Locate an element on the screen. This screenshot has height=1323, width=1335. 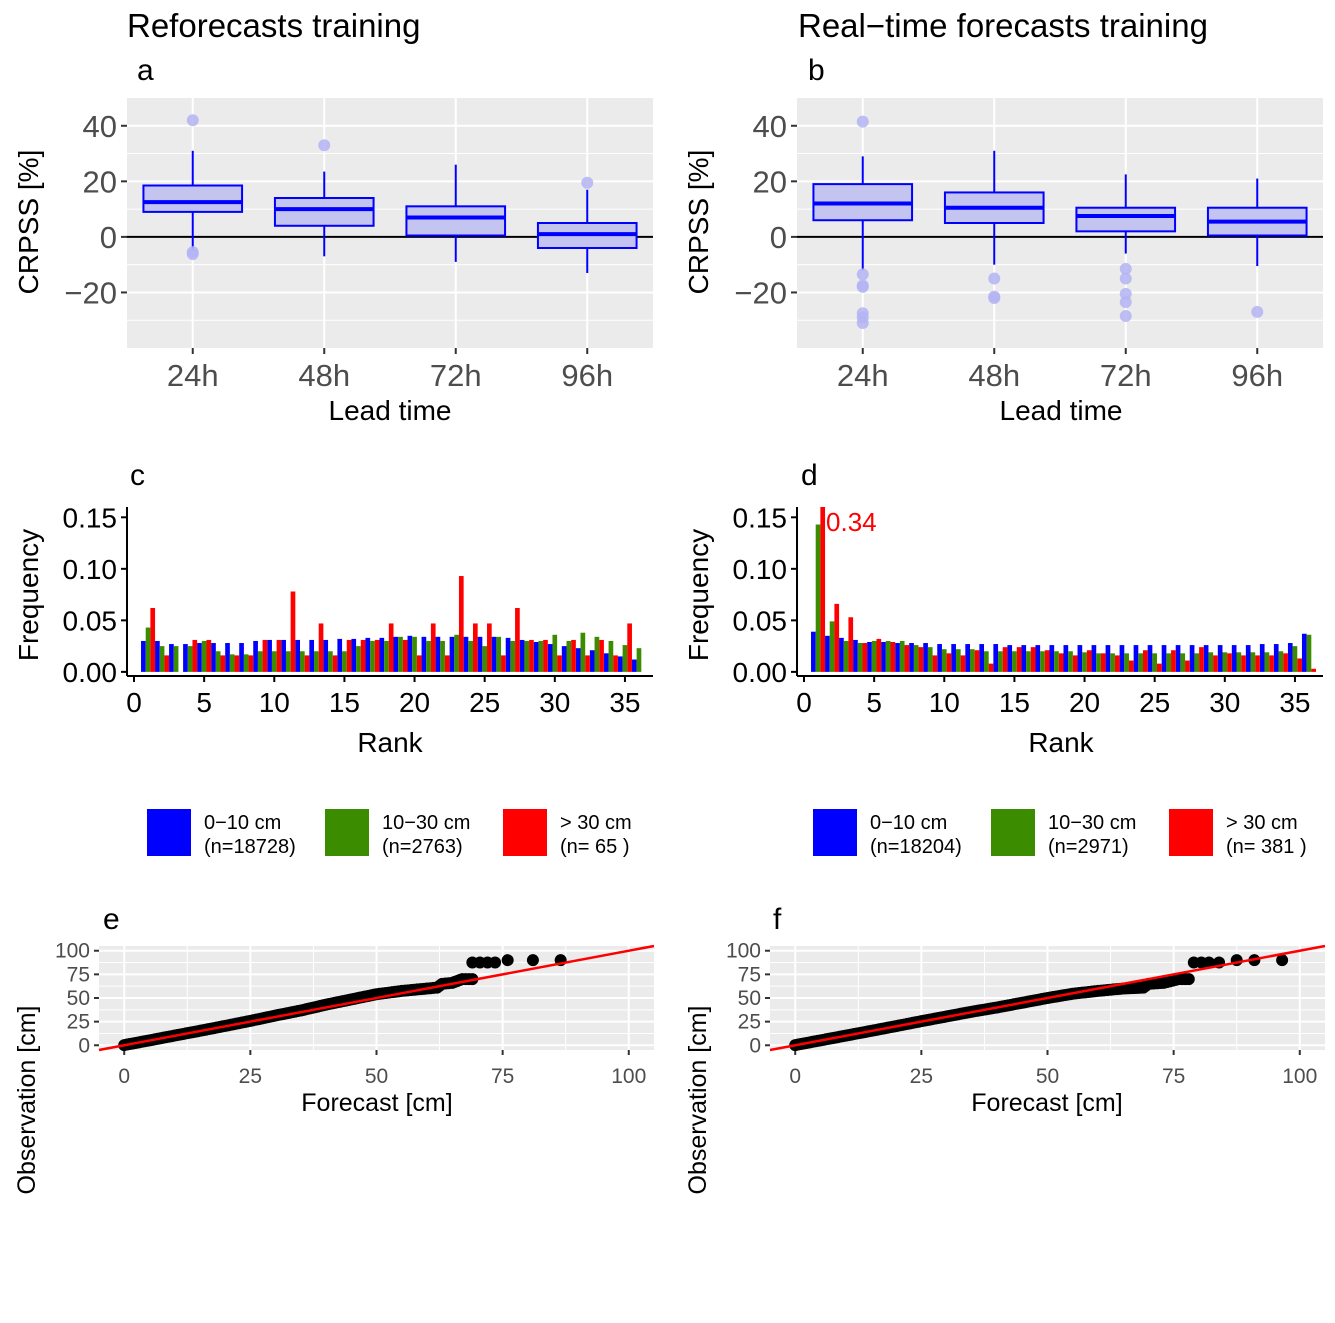
y-tick-label: 0.10 is located at coordinates (760, 569).